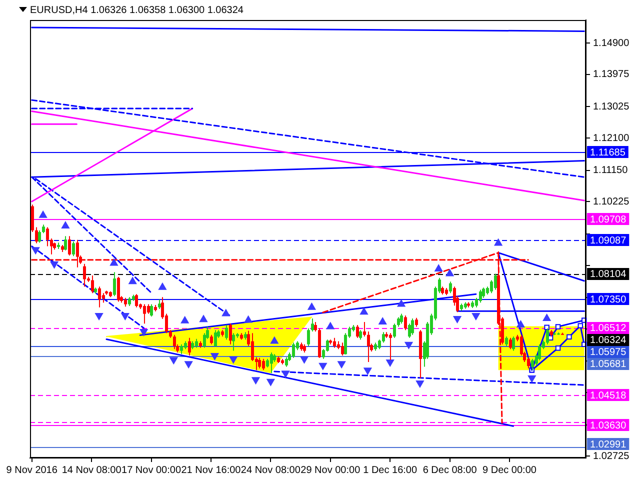  I want to click on x-tick-label: 29 Nov 00:00, so click(330, 470).